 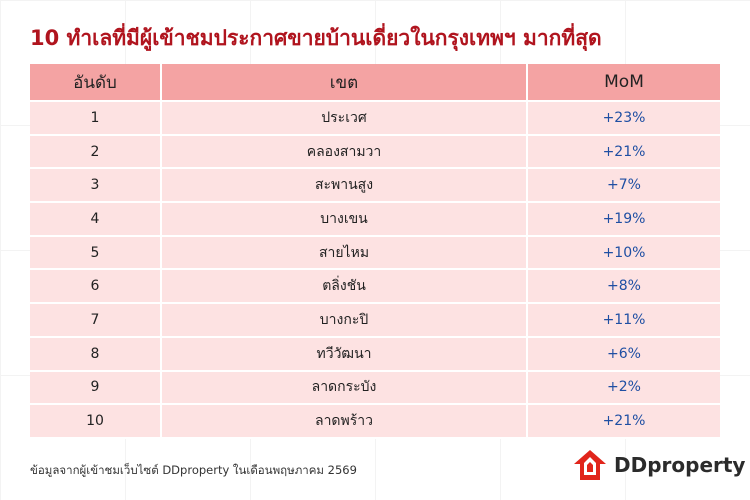 What do you see at coordinates (96, 321) in the screenshot?
I see `table-cell: 7` at bounding box center [96, 321].